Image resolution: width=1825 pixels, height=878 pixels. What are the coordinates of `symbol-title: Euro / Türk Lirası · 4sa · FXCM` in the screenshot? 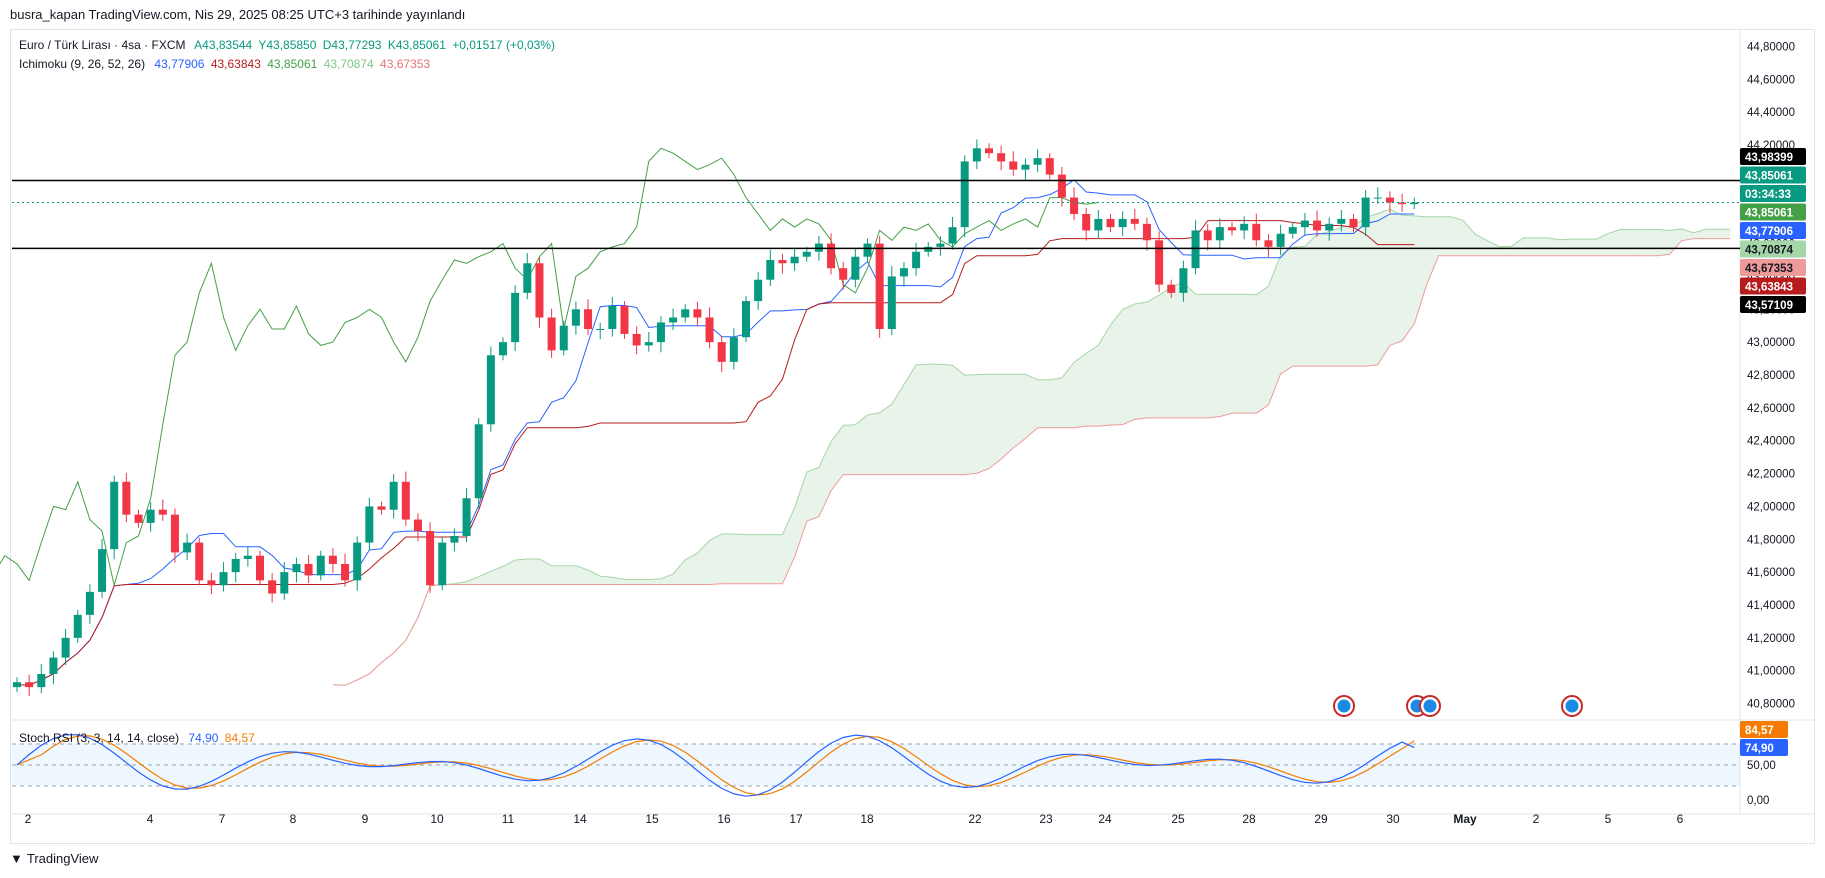 It's located at (102, 45).